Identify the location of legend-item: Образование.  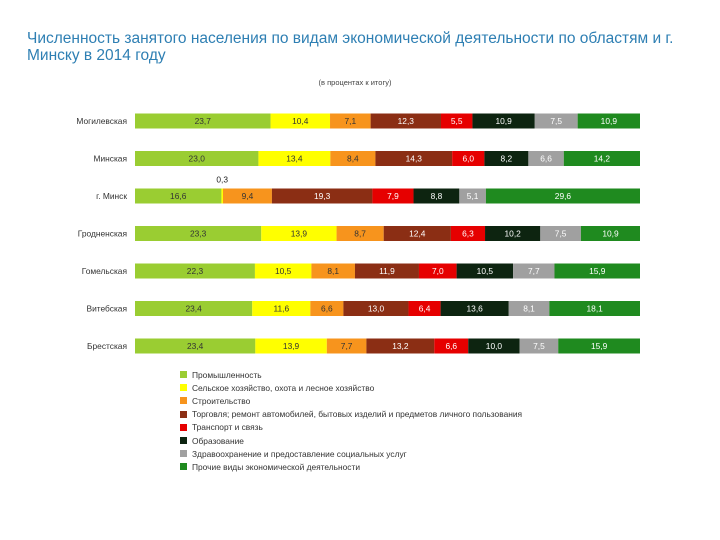
(390, 440).